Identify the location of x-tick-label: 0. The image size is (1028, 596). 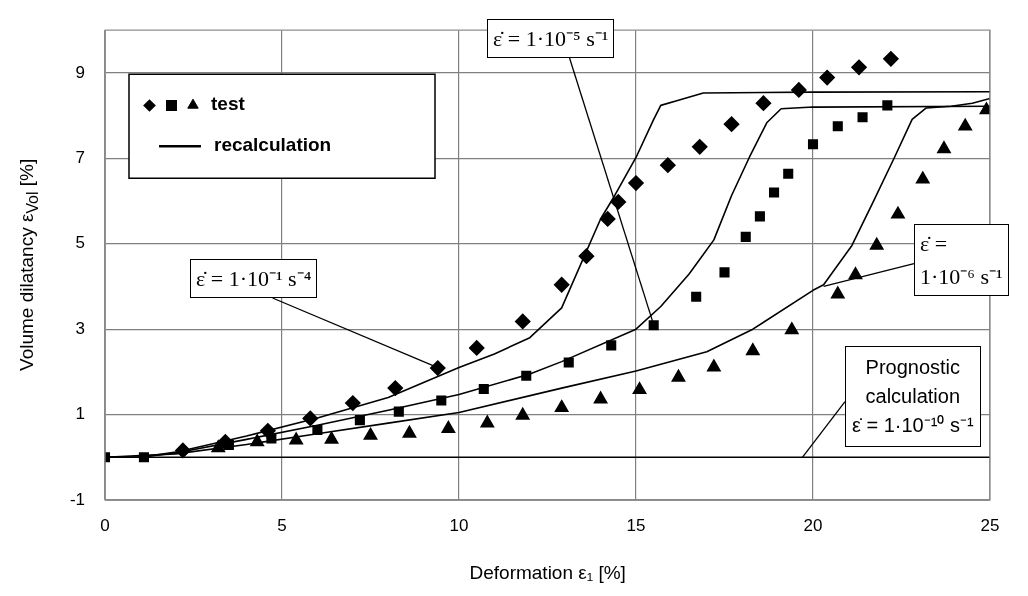
(105, 525).